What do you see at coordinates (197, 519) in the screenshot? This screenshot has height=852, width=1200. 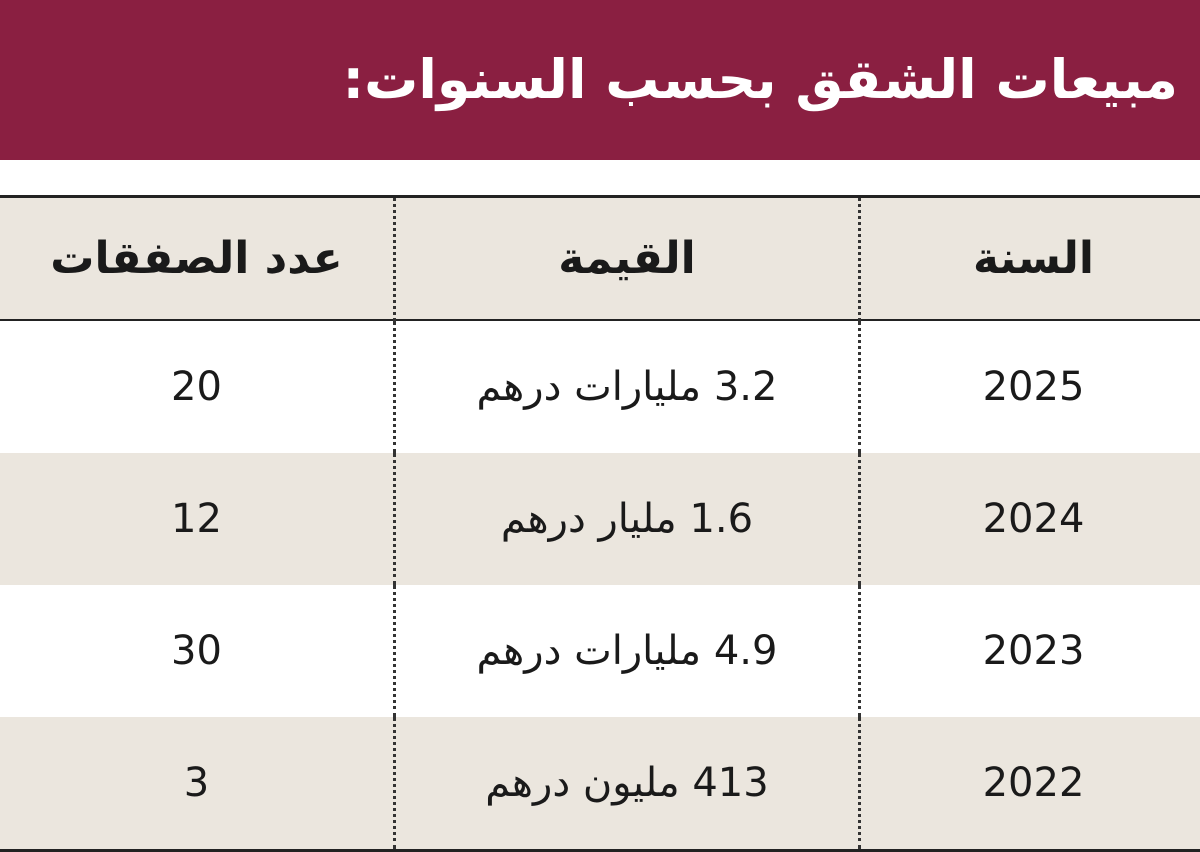 I see `cell: 12` at bounding box center [197, 519].